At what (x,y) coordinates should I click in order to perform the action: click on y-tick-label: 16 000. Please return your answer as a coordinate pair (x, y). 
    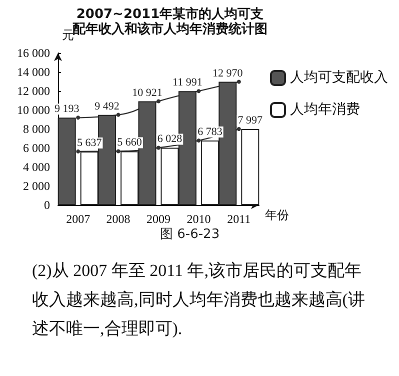
    Looking at the image, I should click on (33, 53).